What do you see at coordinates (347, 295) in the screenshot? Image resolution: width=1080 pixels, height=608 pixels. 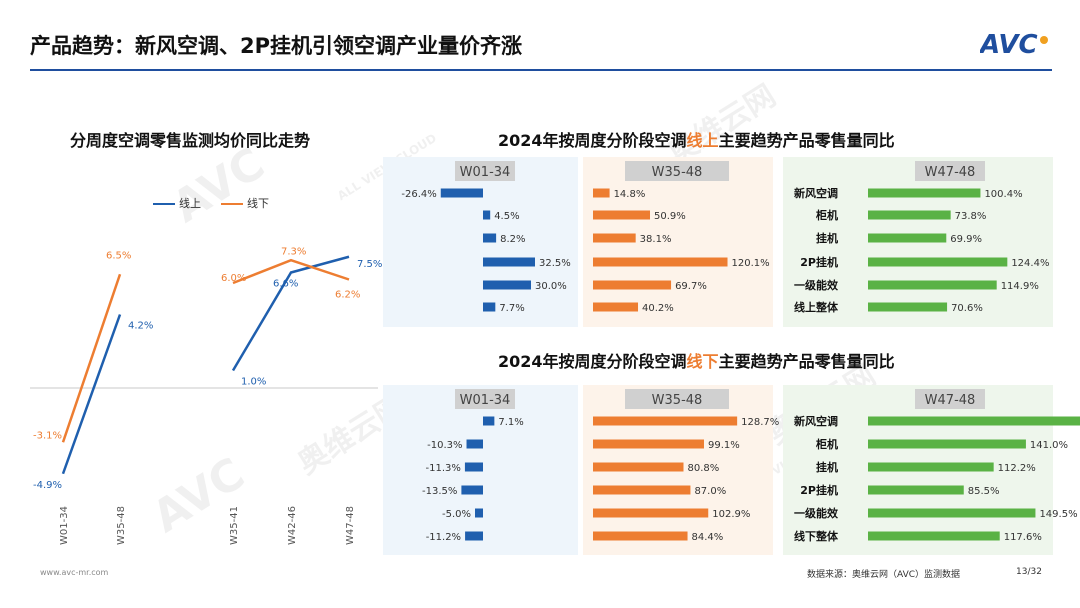 I see `offline-value-label: 6.2%` at bounding box center [347, 295].